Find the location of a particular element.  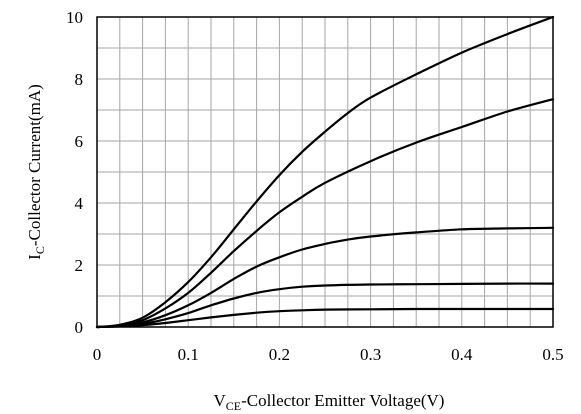

y-tick-label: 10 is located at coordinates (74, 17).